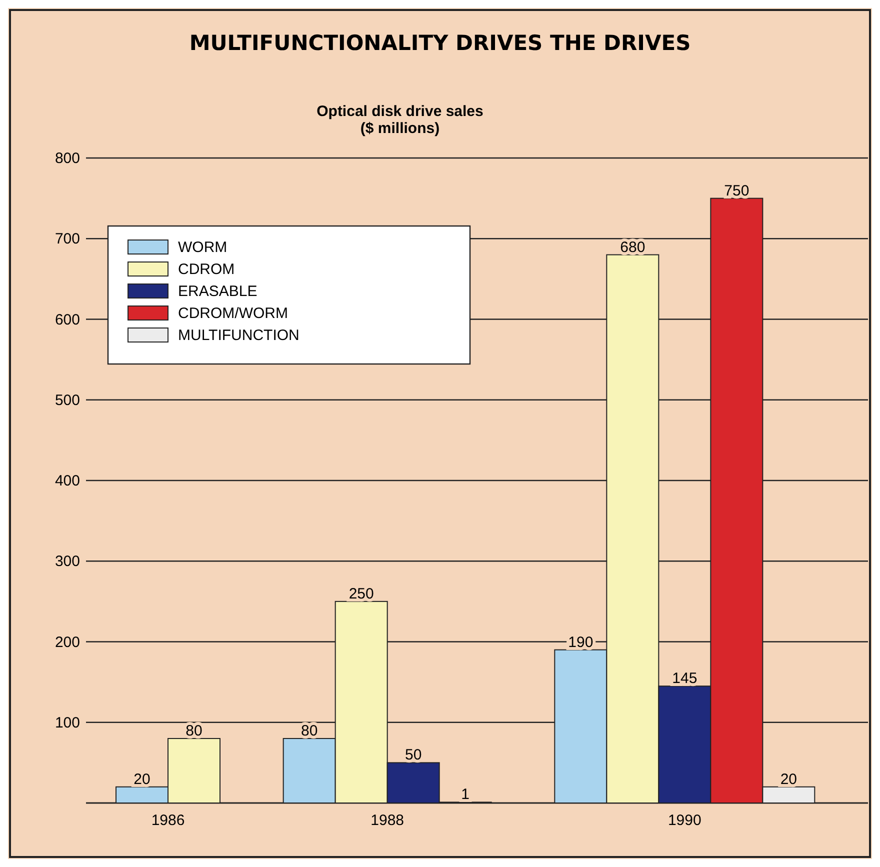  I want to click on legend-label: CDROM, so click(206, 269).